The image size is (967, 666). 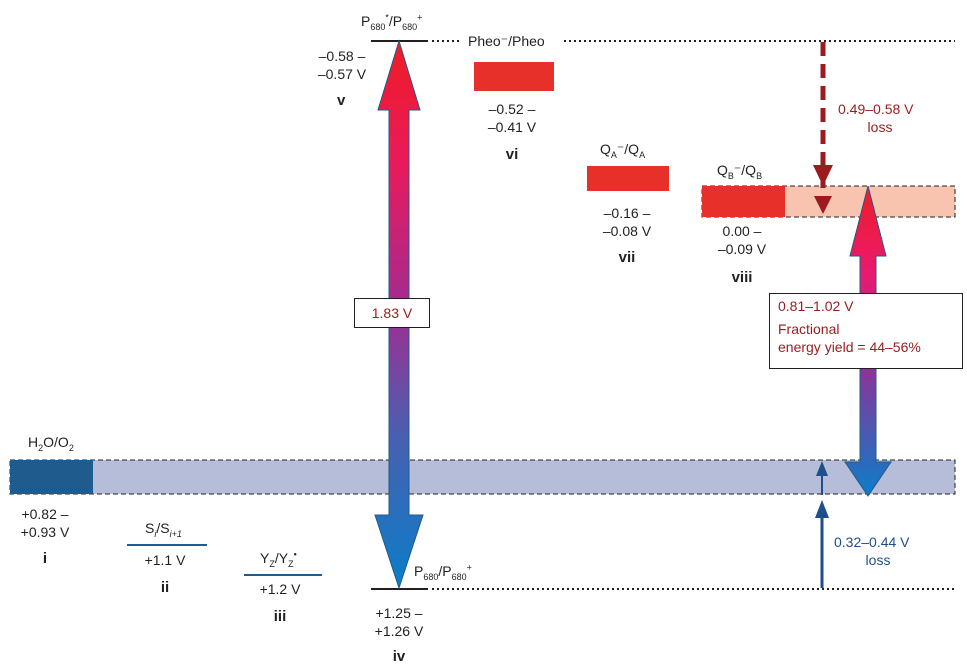 I want to click on water-label: H2O/O2, so click(x=51, y=443).